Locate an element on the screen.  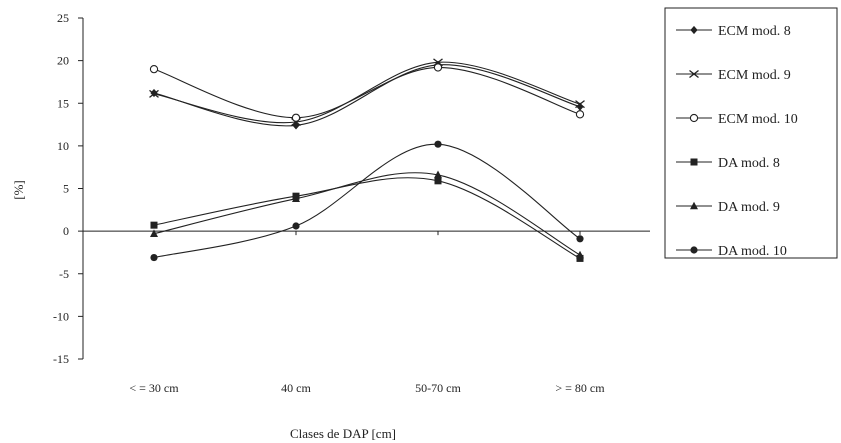
y-tick-label: -10 is located at coordinates (61, 316).